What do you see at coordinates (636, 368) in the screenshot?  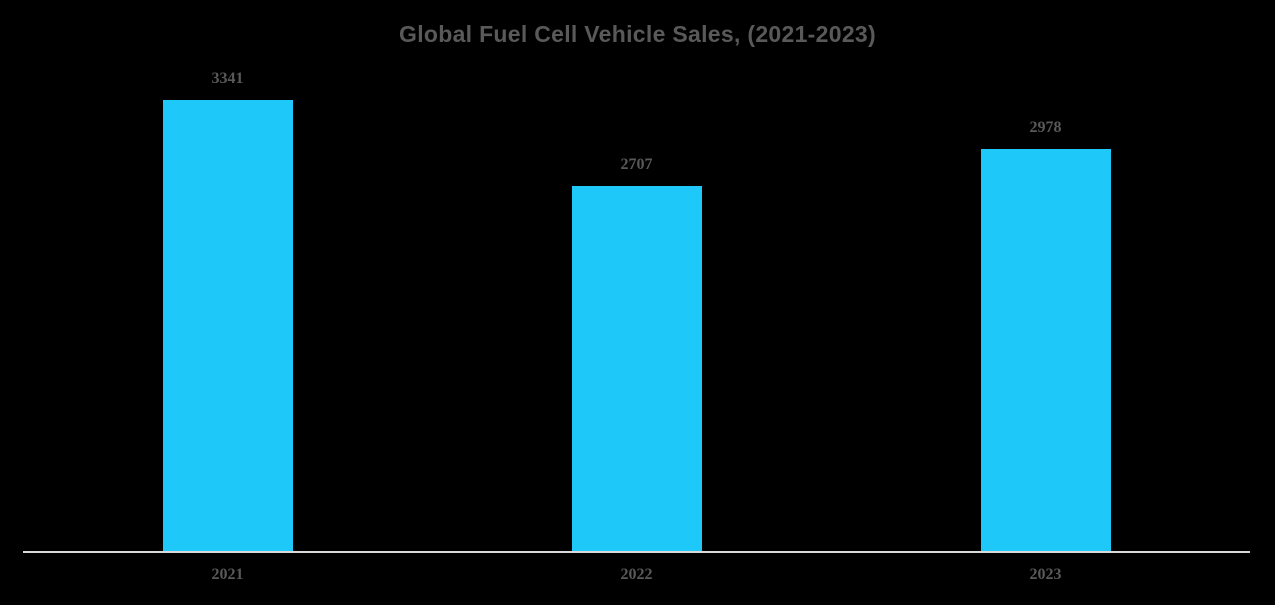 I see `bar-2022` at bounding box center [636, 368].